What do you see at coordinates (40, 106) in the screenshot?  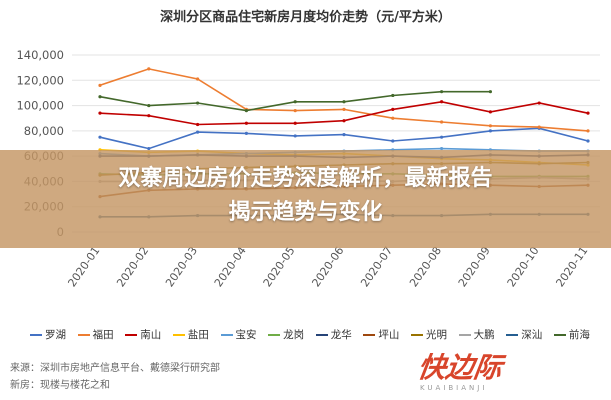 I see `y-tick-label: 100,000` at bounding box center [40, 106].